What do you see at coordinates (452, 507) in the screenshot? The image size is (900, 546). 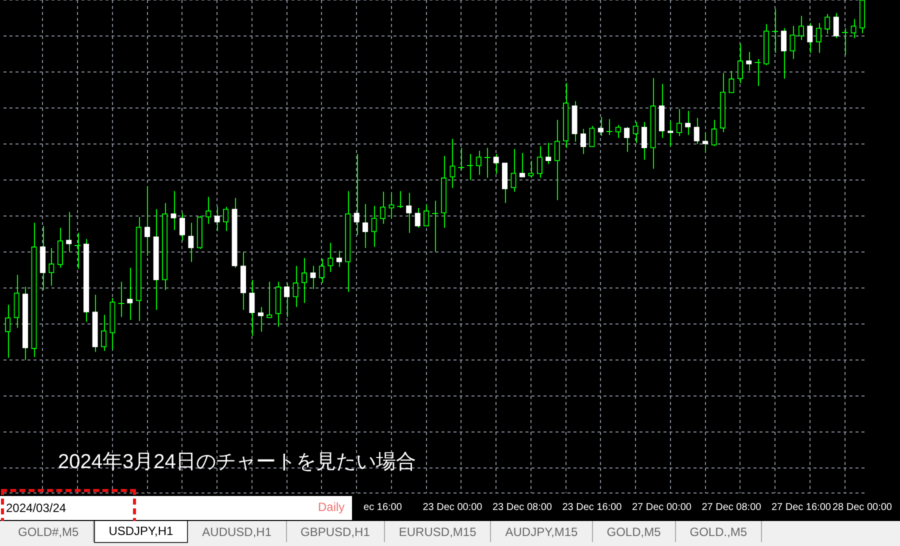 I see `x-tick-label: 23 Dec 00:00` at bounding box center [452, 507].